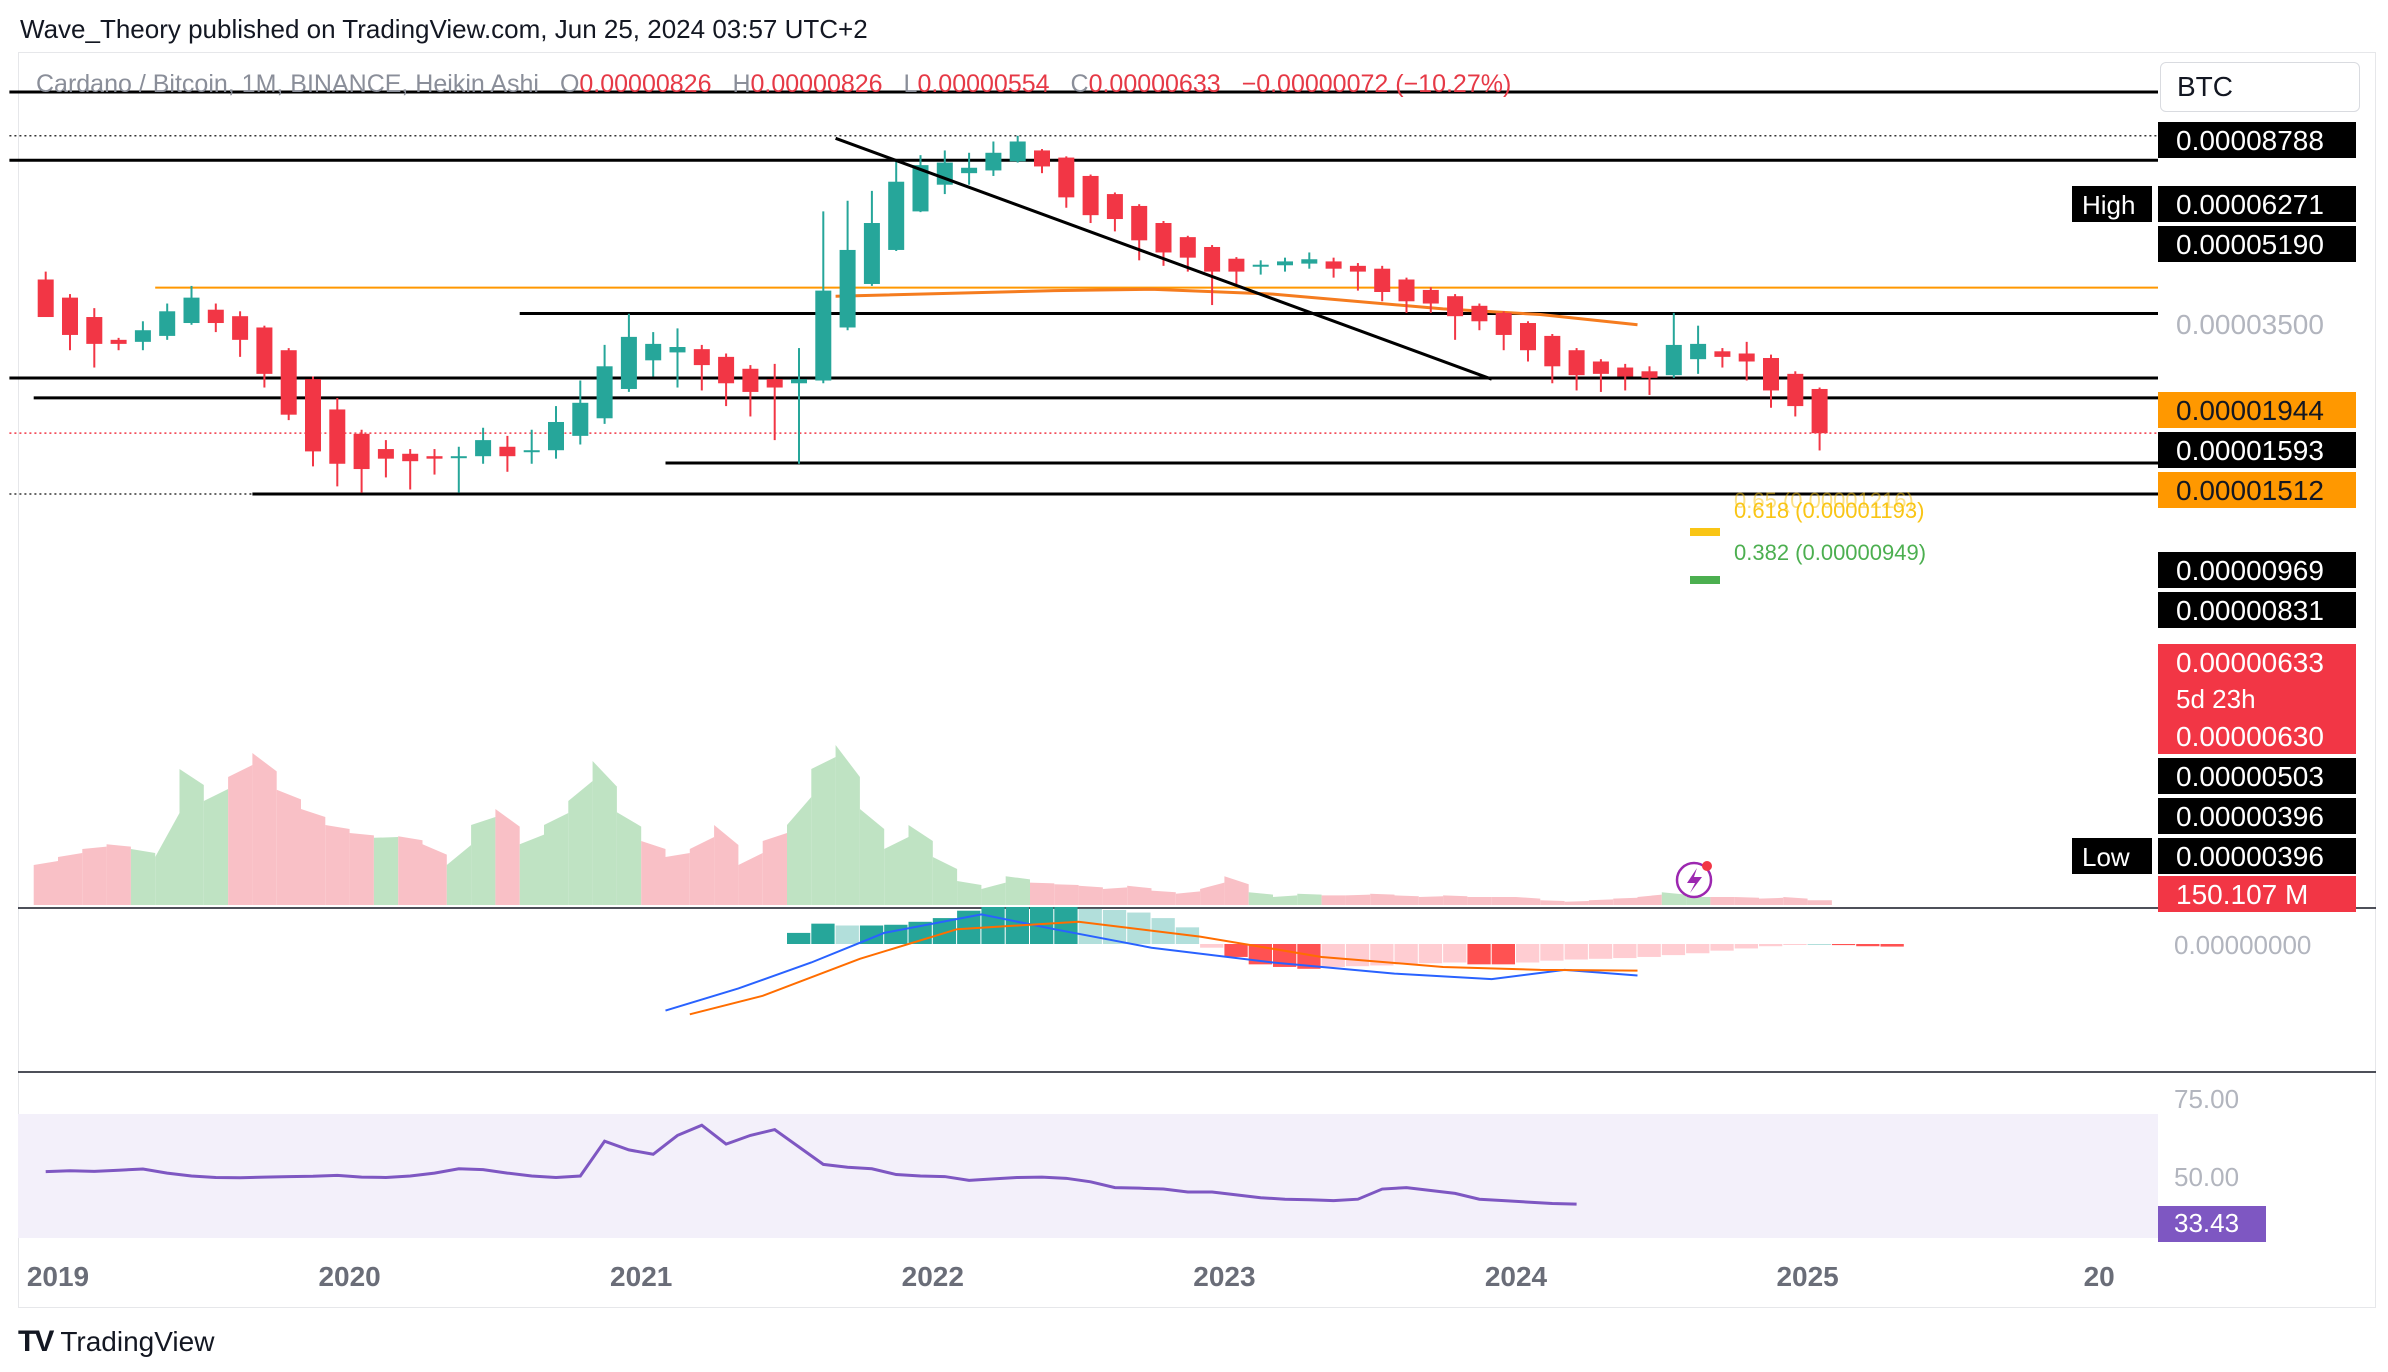 The height and width of the screenshot is (1372, 2388). I want to click on extreme-label: High, so click(2108, 205).